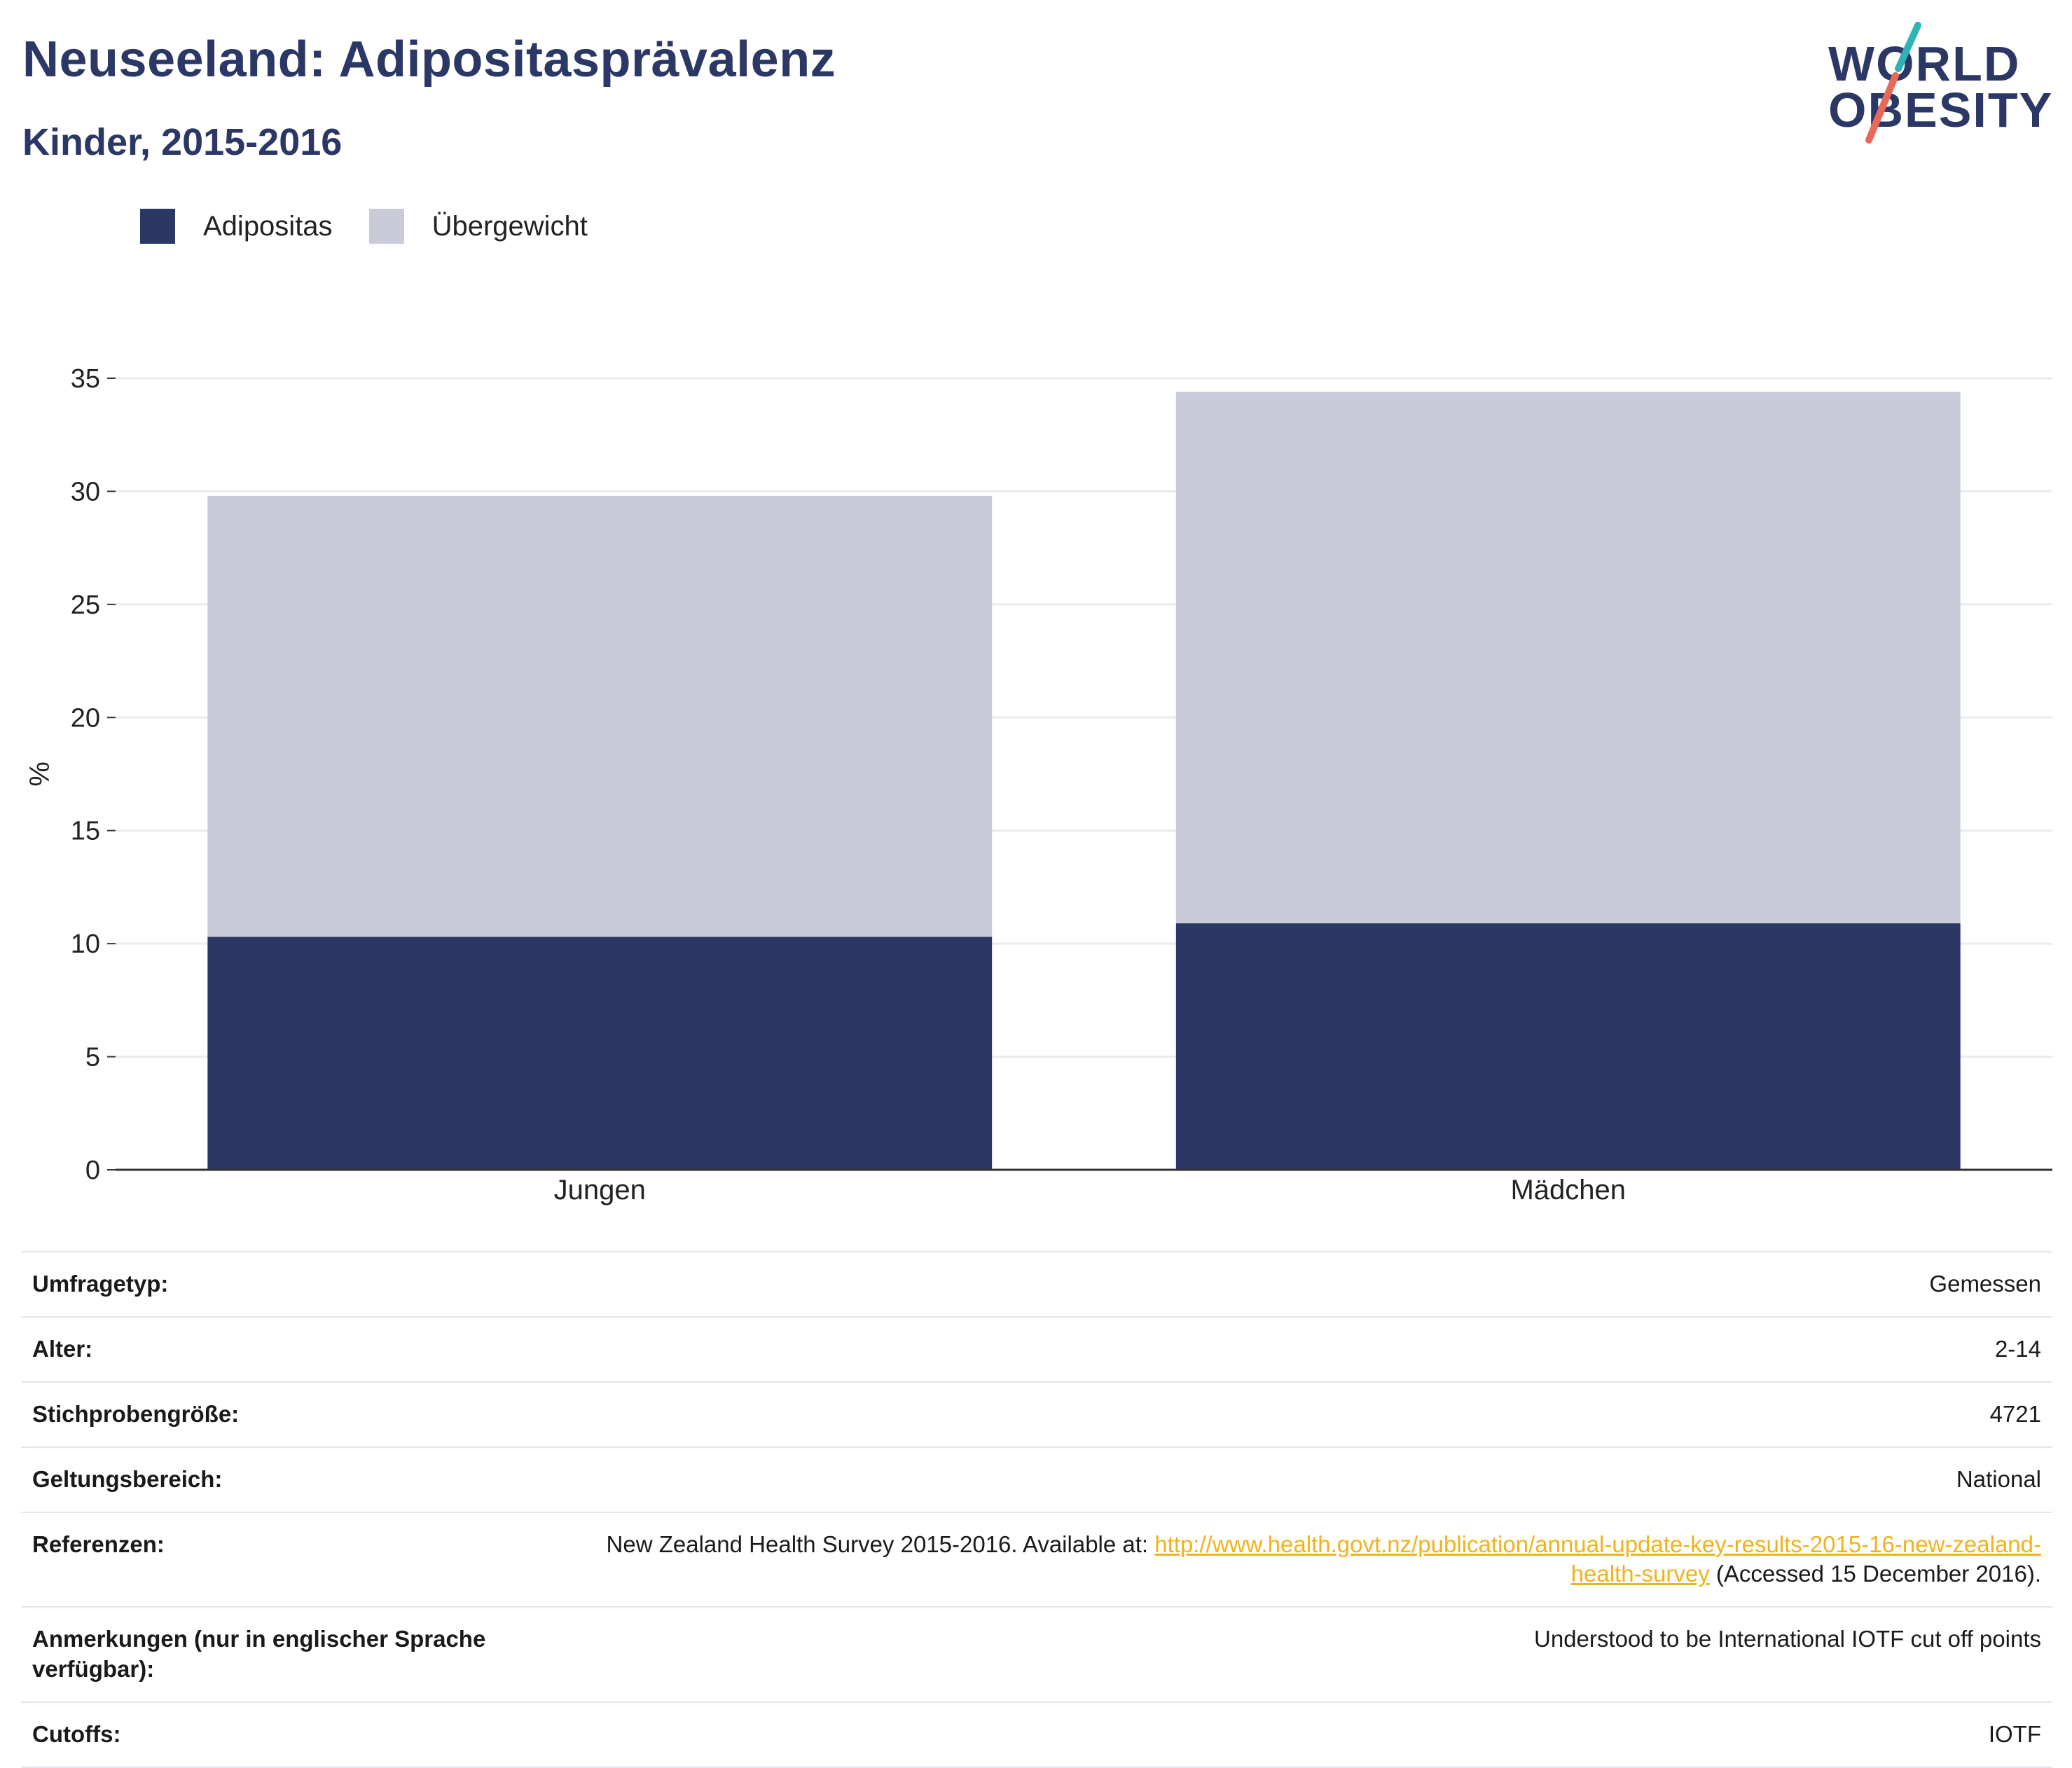 This screenshot has height=1768, width=2072. Describe the element at coordinates (2018, 1348) in the screenshot. I see `info-value: 2-14` at that location.